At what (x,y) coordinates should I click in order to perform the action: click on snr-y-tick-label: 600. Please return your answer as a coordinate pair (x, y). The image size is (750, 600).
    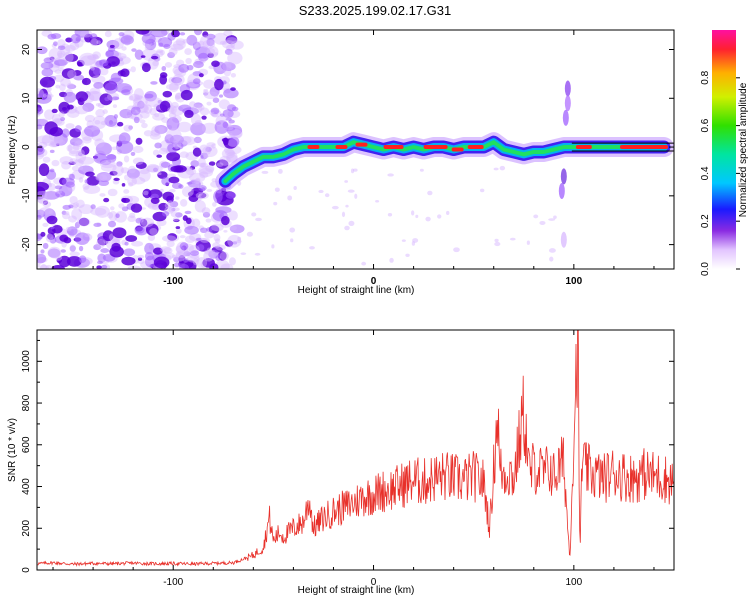
    Looking at the image, I should click on (26, 444).